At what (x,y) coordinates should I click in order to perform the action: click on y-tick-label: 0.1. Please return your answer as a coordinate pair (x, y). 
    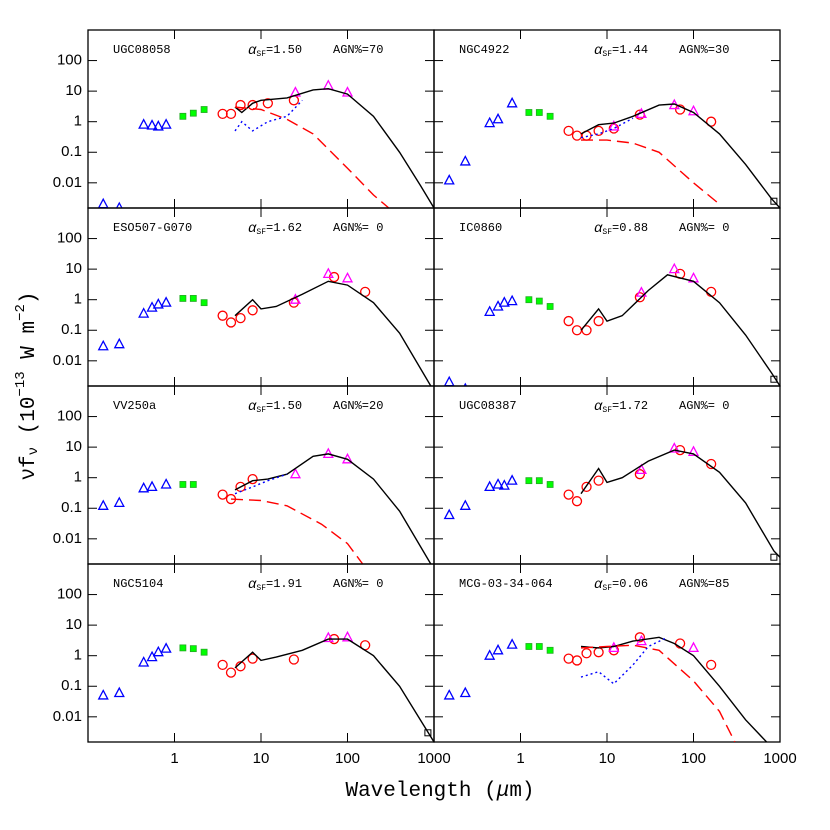
    Looking at the image, I should click on (71, 329).